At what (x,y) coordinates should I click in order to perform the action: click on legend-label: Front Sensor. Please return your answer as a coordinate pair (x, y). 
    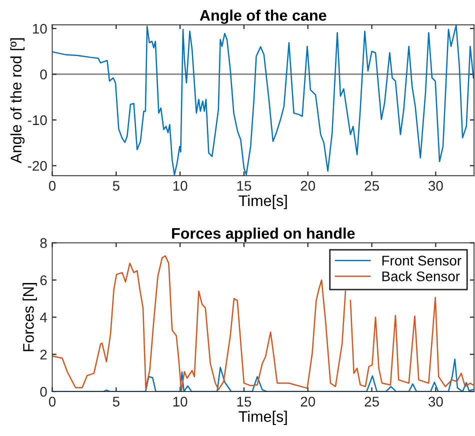
    Looking at the image, I should click on (422, 261).